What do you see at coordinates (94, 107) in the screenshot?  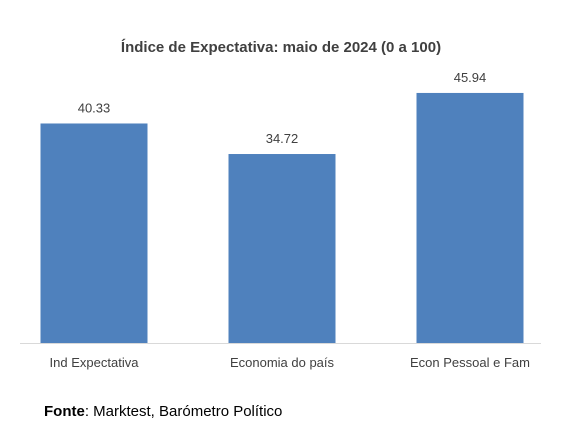 I see `value-label-1: 40.33` at bounding box center [94, 107].